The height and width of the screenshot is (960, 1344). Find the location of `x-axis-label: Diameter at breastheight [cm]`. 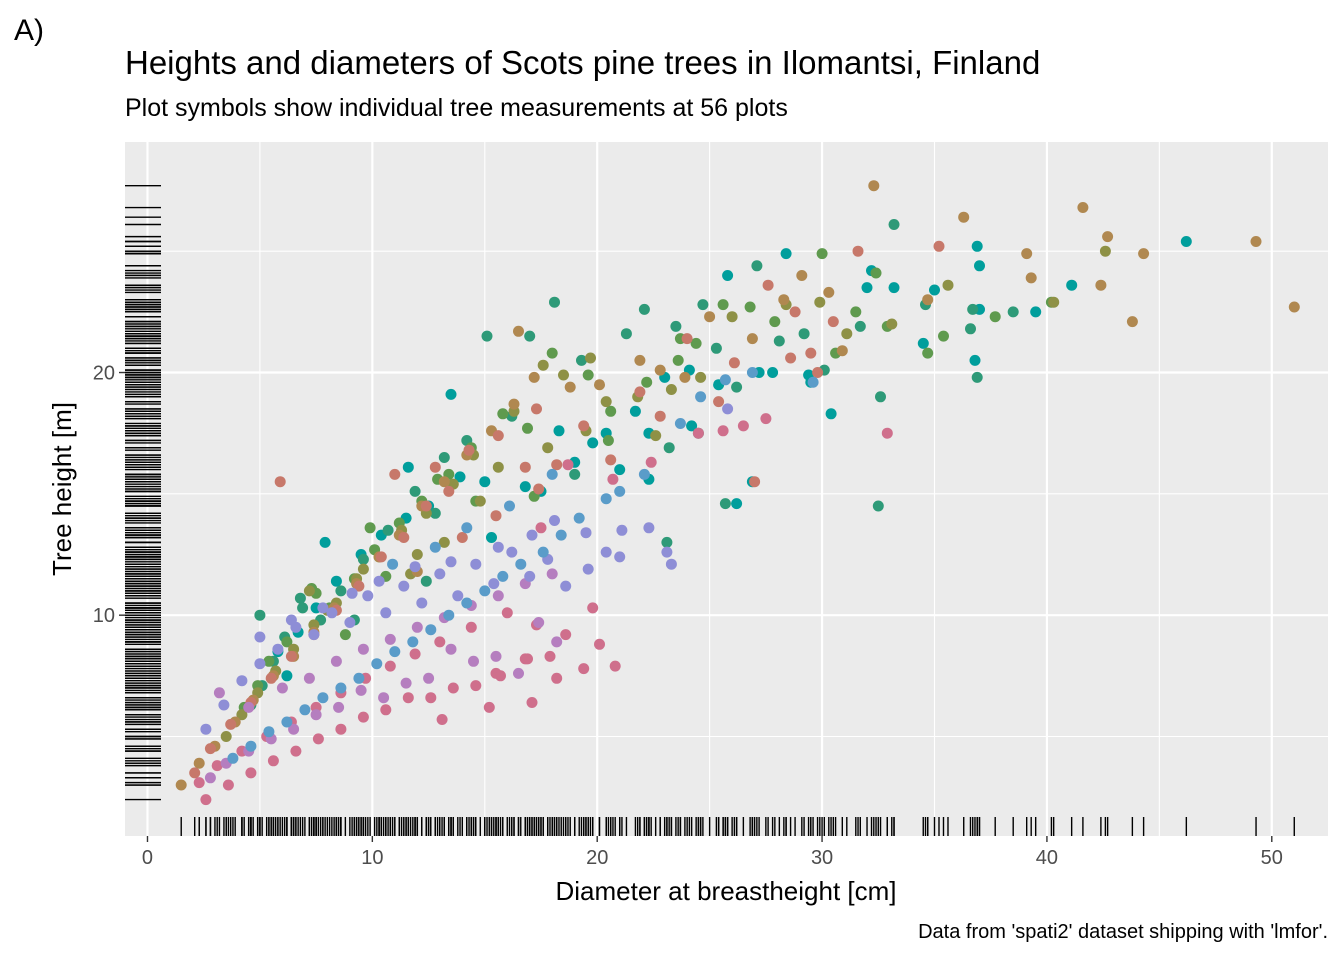

x-axis-label: Diameter at breastheight [cm] is located at coordinates (725, 891).